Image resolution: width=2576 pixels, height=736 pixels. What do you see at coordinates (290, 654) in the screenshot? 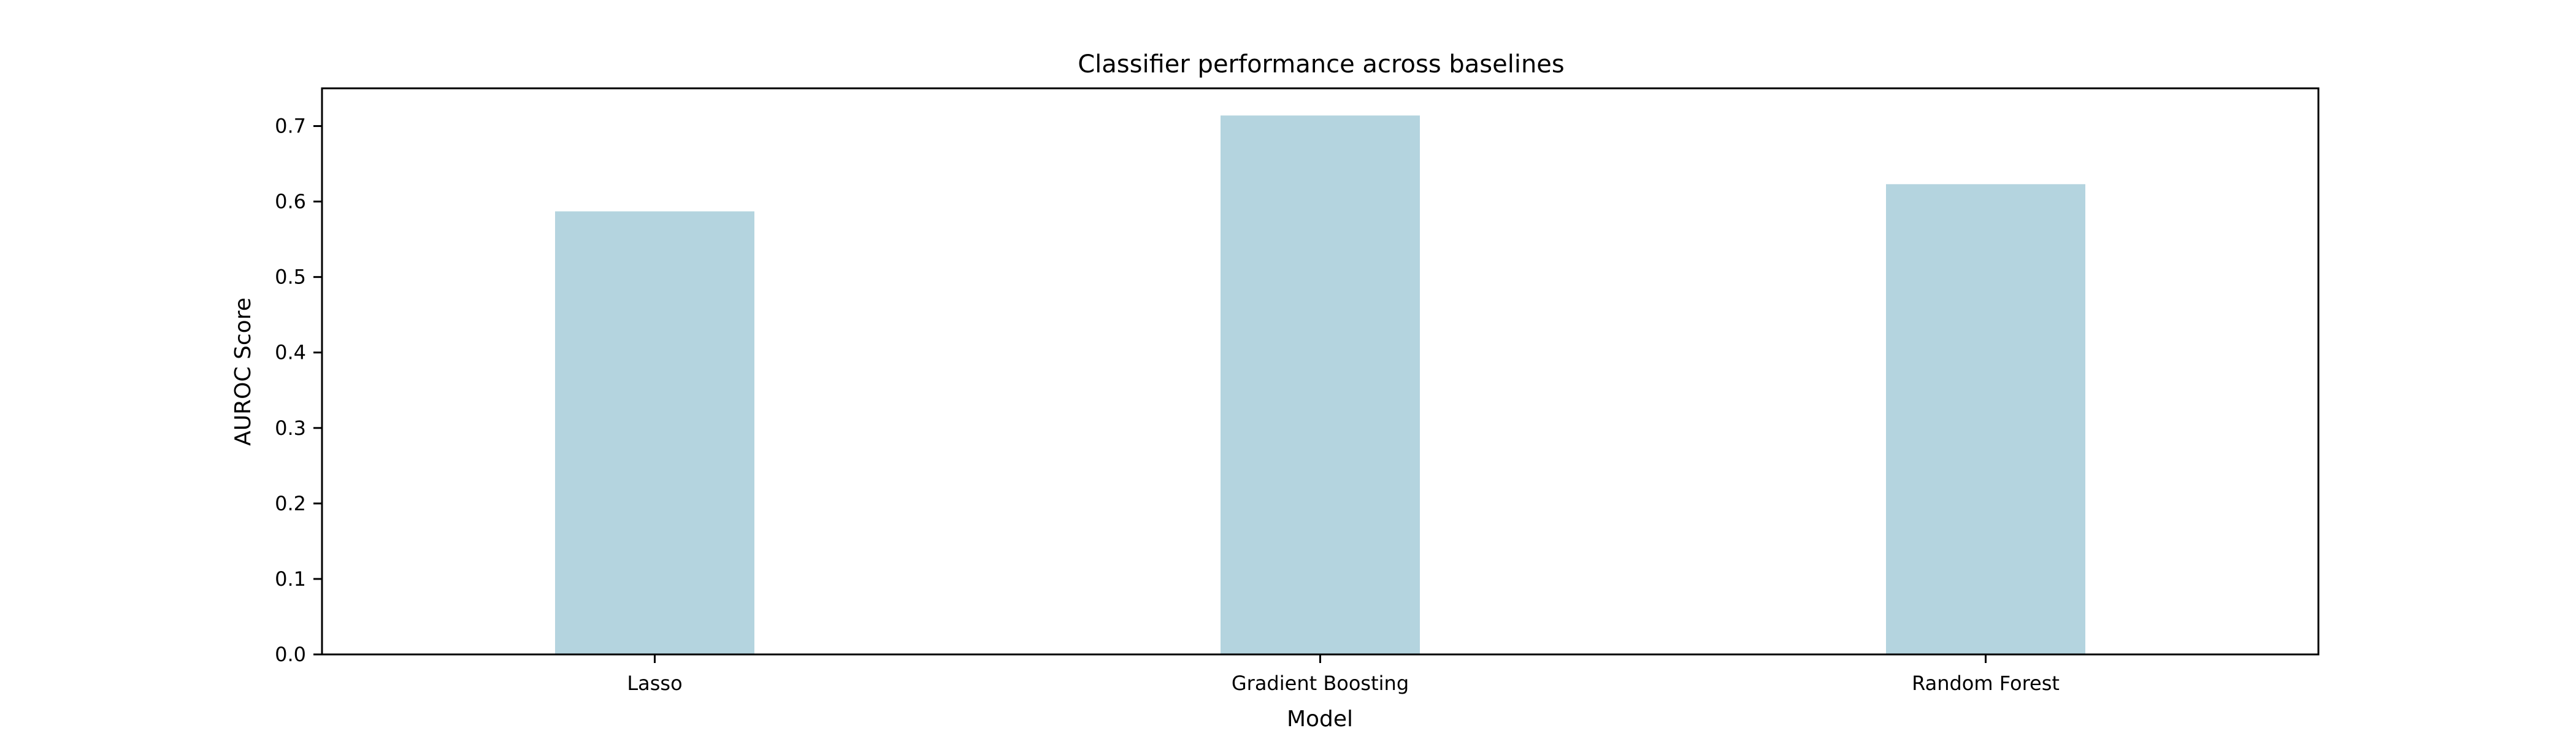
I see `y-tick-label: 0.0` at bounding box center [290, 654].